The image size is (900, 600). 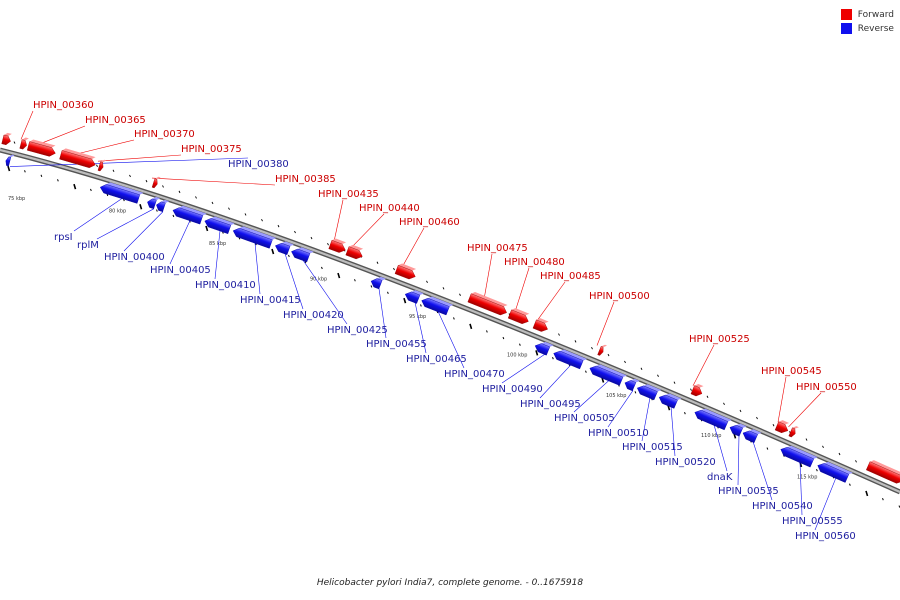 I want to click on scale-label: 80 kbp, so click(x=117, y=212).